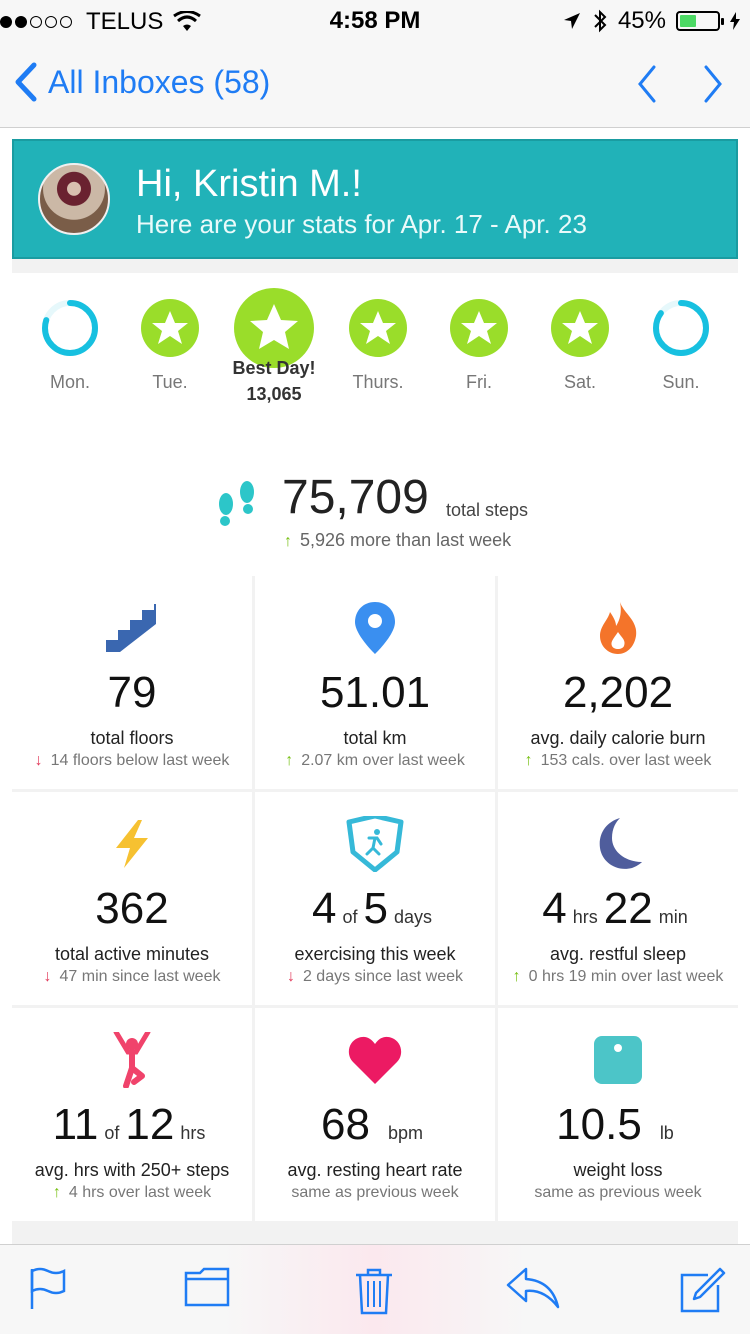 The width and height of the screenshot is (750, 1334). I want to click on day-best: Best Day! 13,065, so click(274, 345).